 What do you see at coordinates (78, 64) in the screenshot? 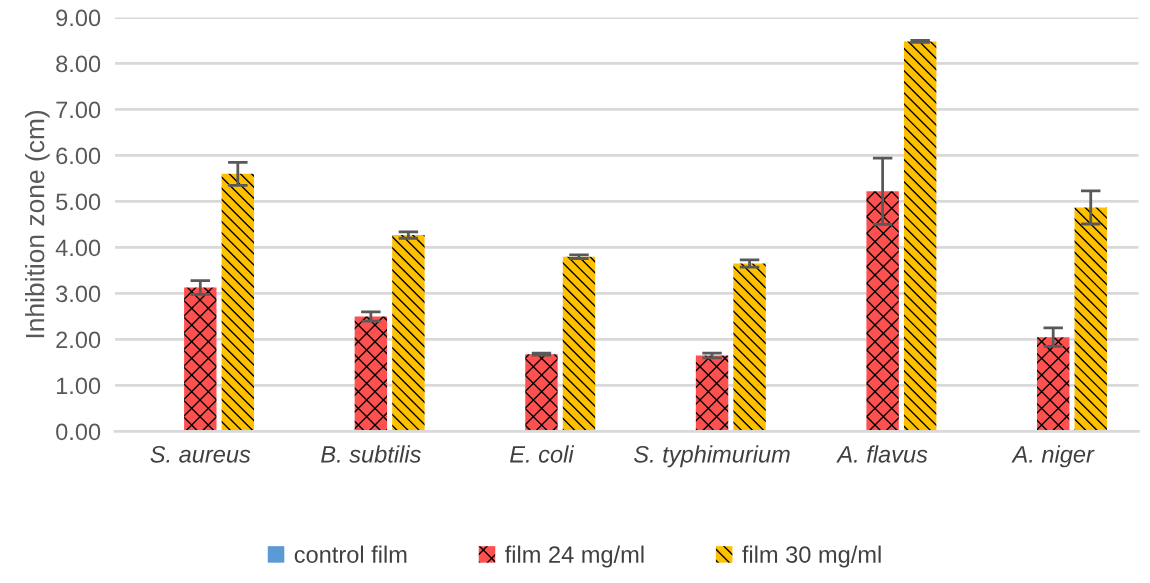
I see `y-tick-label: 8.00` at bounding box center [78, 64].